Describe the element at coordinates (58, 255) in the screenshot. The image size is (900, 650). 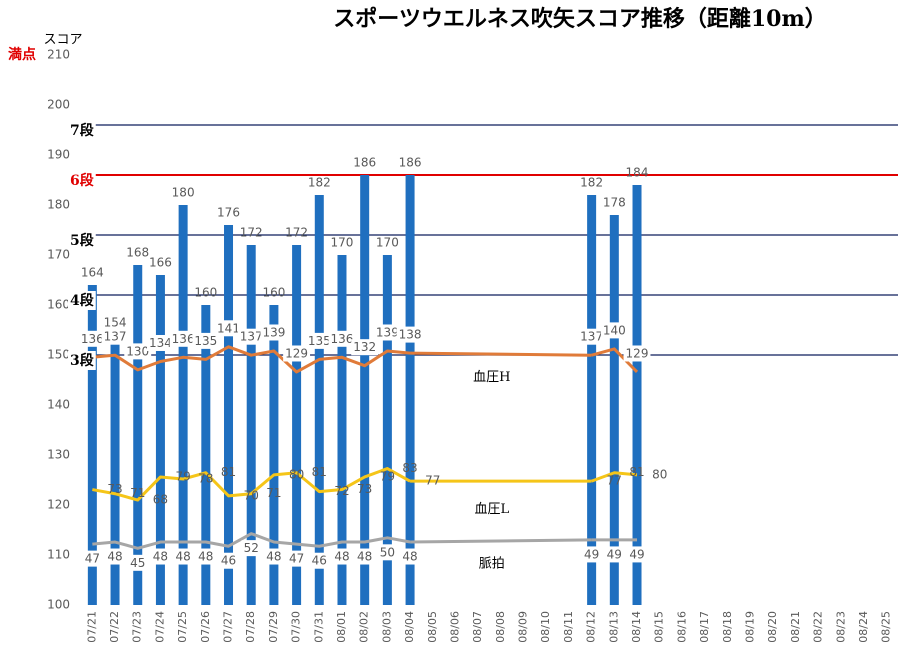
I see `y-tick-label: 170` at that location.